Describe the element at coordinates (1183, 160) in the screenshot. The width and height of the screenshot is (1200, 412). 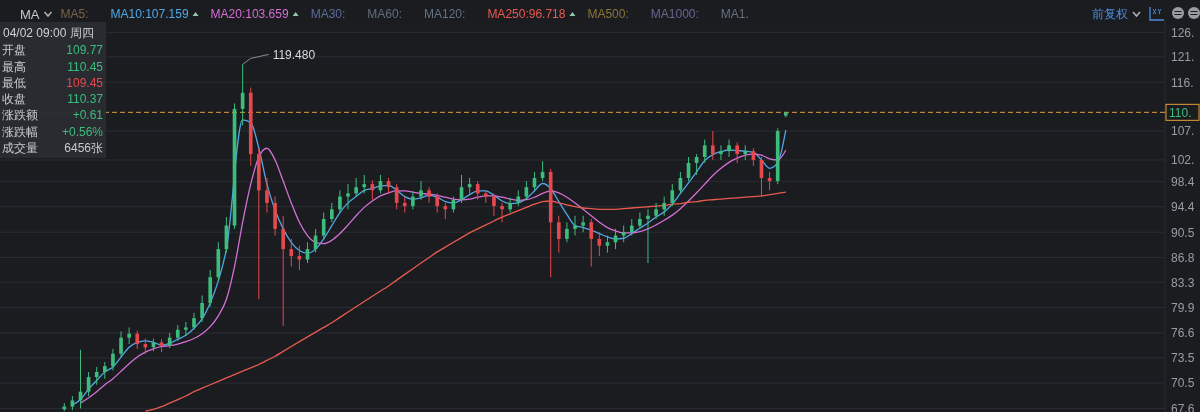
I see `y-tick-label: 102.` at that location.